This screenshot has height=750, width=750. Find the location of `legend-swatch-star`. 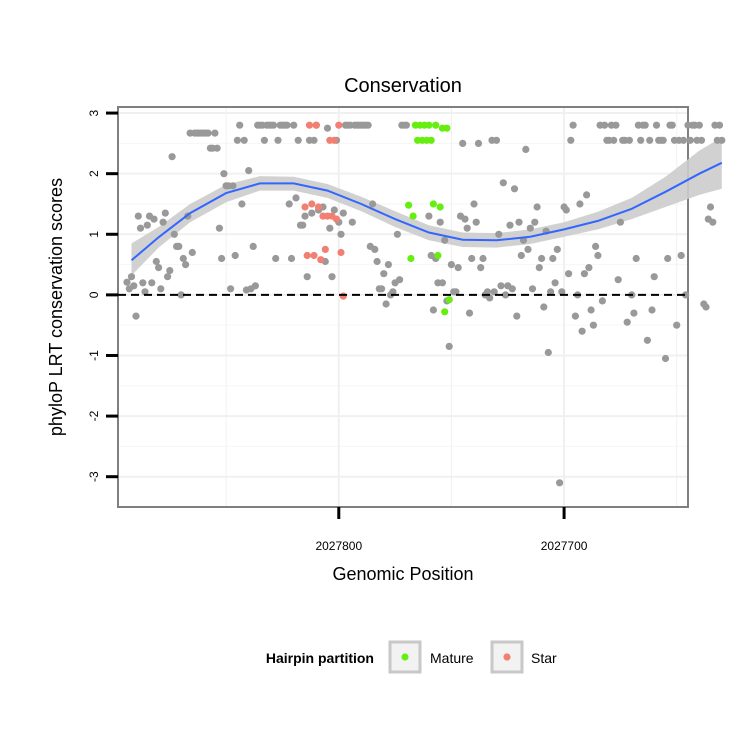

legend-swatch-star is located at coordinates (507, 657).